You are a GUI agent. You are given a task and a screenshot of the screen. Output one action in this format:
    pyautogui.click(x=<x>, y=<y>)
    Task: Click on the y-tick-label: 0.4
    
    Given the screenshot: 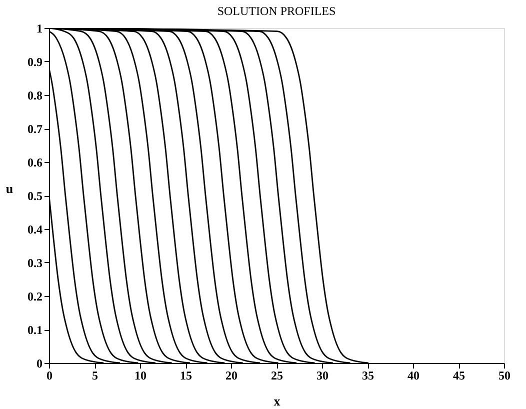 What is the action you would take?
    pyautogui.click(x=35, y=229)
    